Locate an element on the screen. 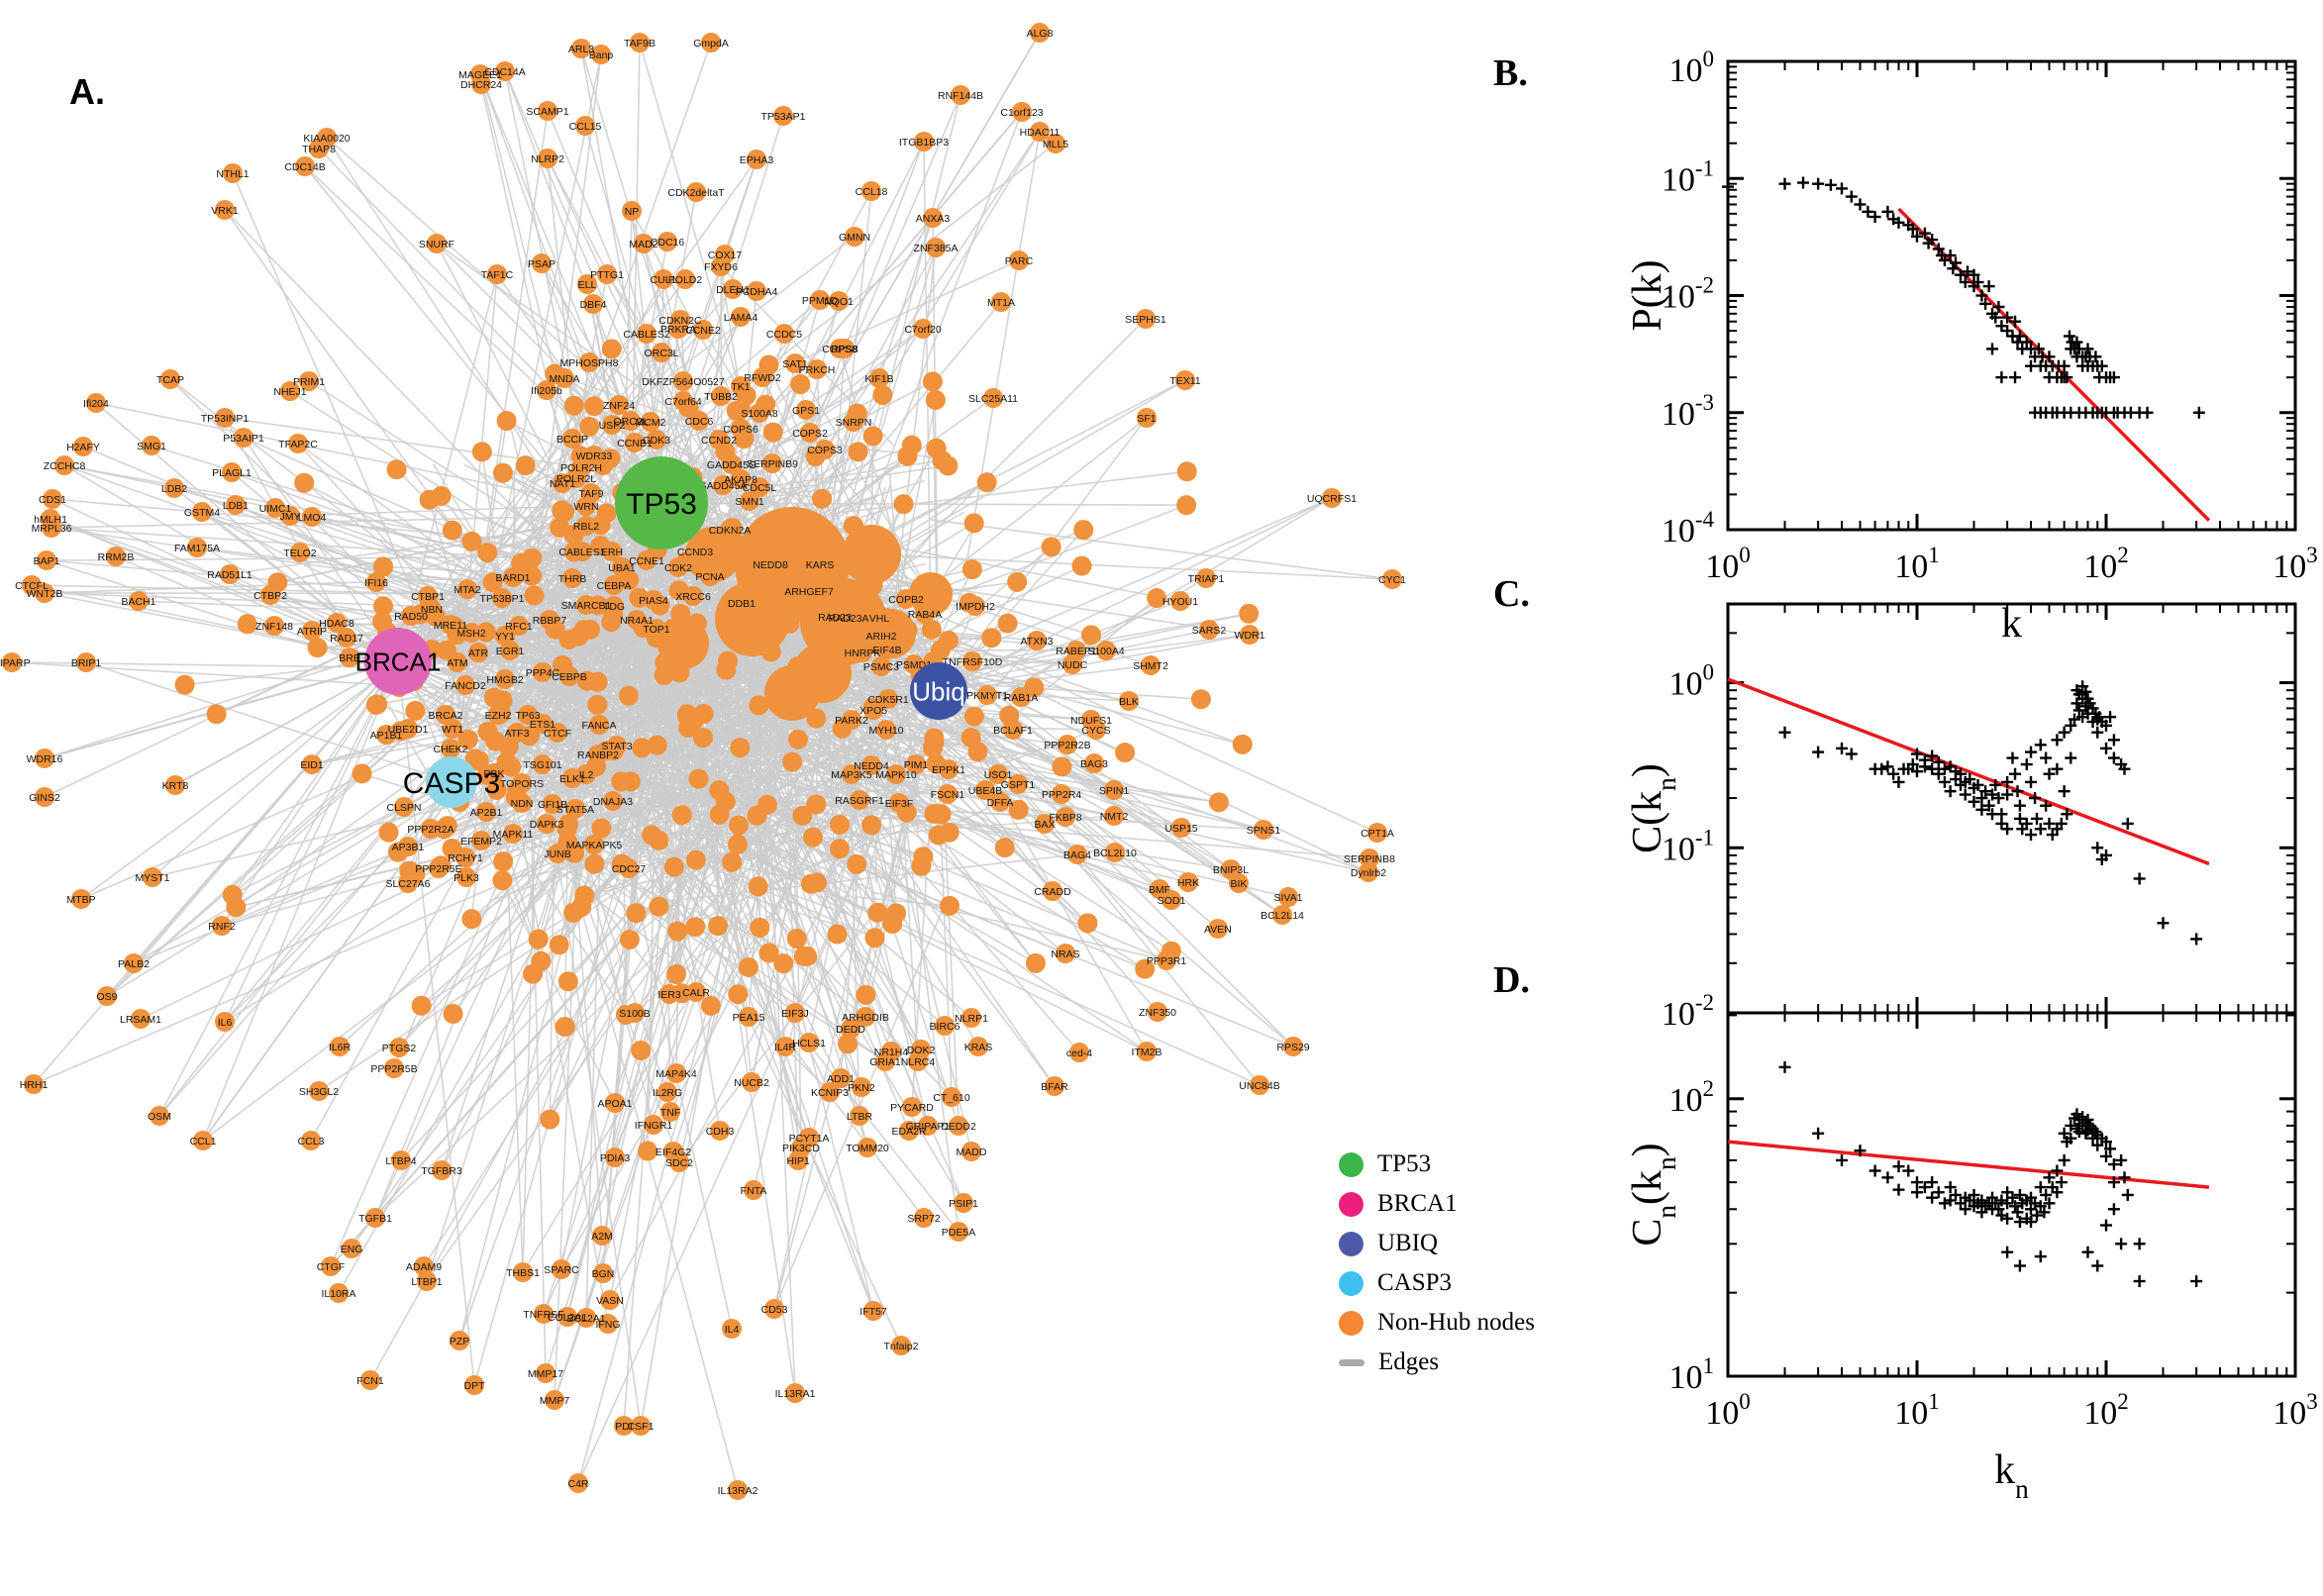 The image size is (2323, 1596). y-tick-label: 10⁻⁴ is located at coordinates (1688, 528).